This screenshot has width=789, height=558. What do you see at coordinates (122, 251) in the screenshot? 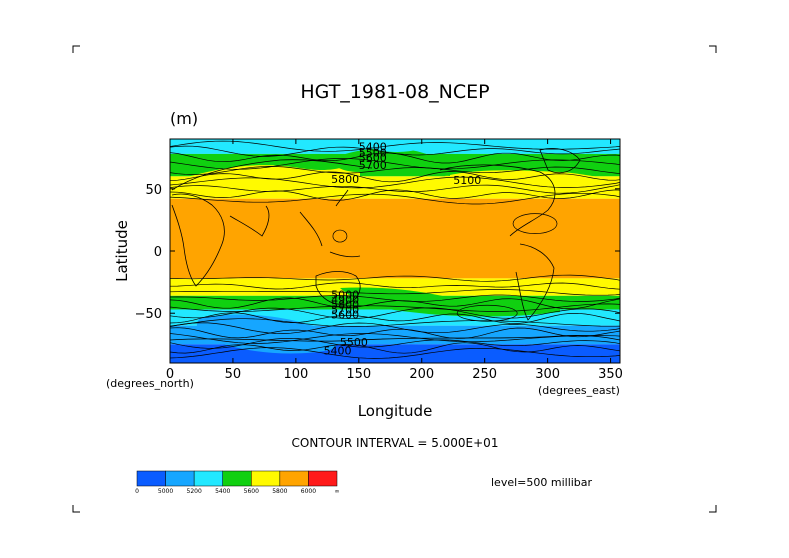
I see `y-axis-label: Latitude` at bounding box center [122, 251].